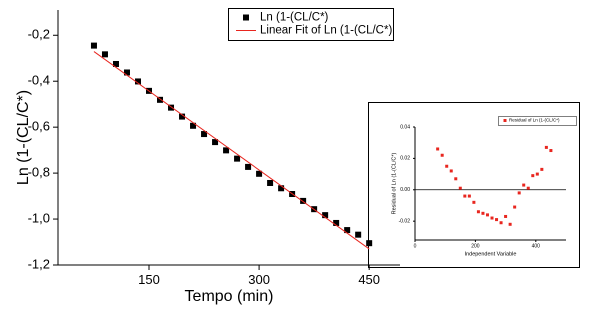 The width and height of the screenshot is (609, 325). Describe the element at coordinates (394, 183) in the screenshot. I see `y-axis-title: Residual of Ln (1-(CL/C*)` at that location.